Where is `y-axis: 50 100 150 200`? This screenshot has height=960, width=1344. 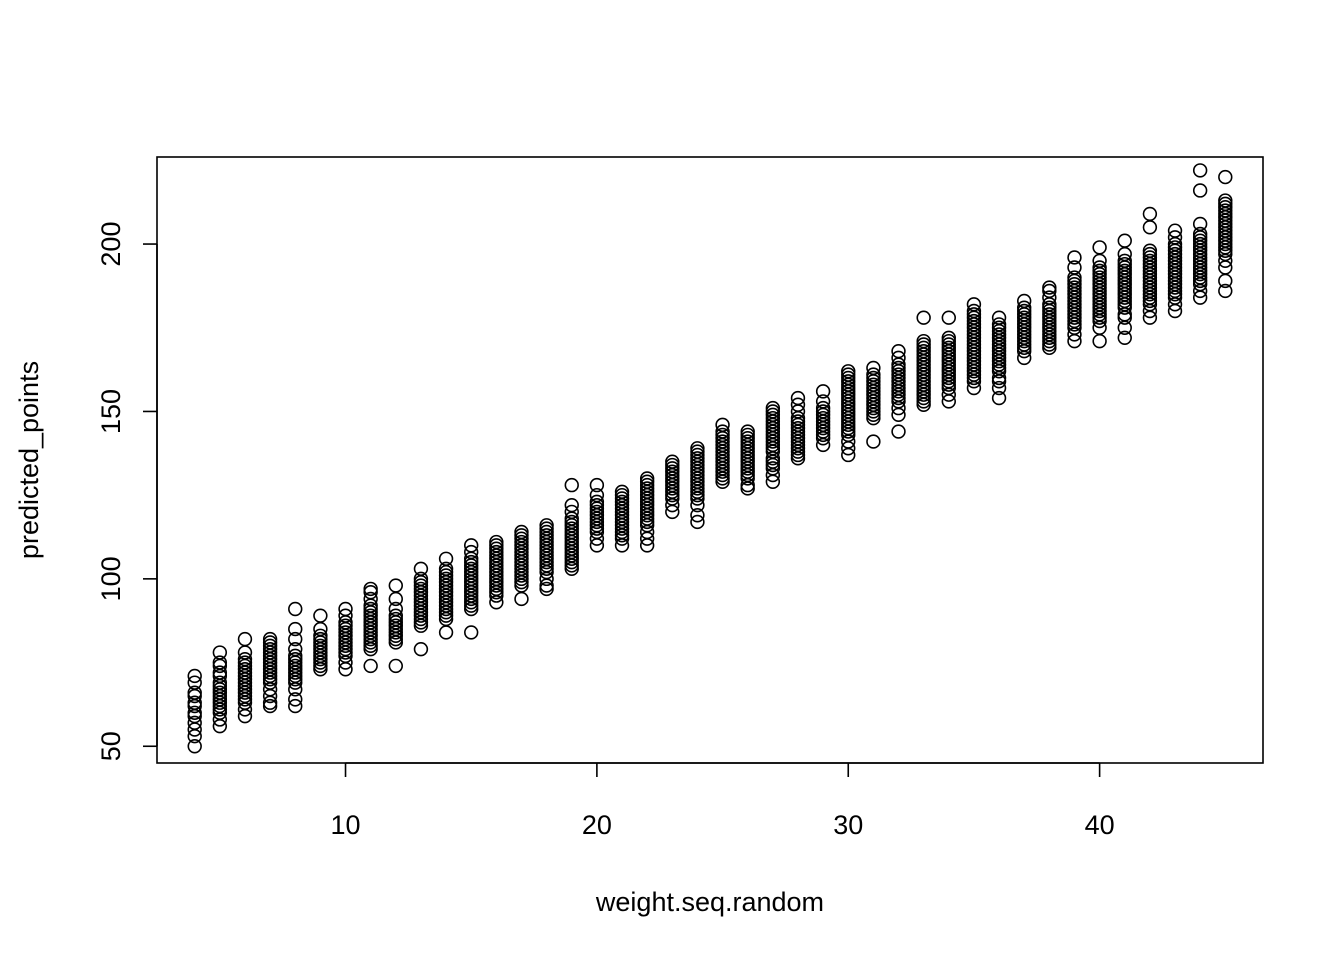 y-axis: 50 100 150 200 is located at coordinates (127, 491).